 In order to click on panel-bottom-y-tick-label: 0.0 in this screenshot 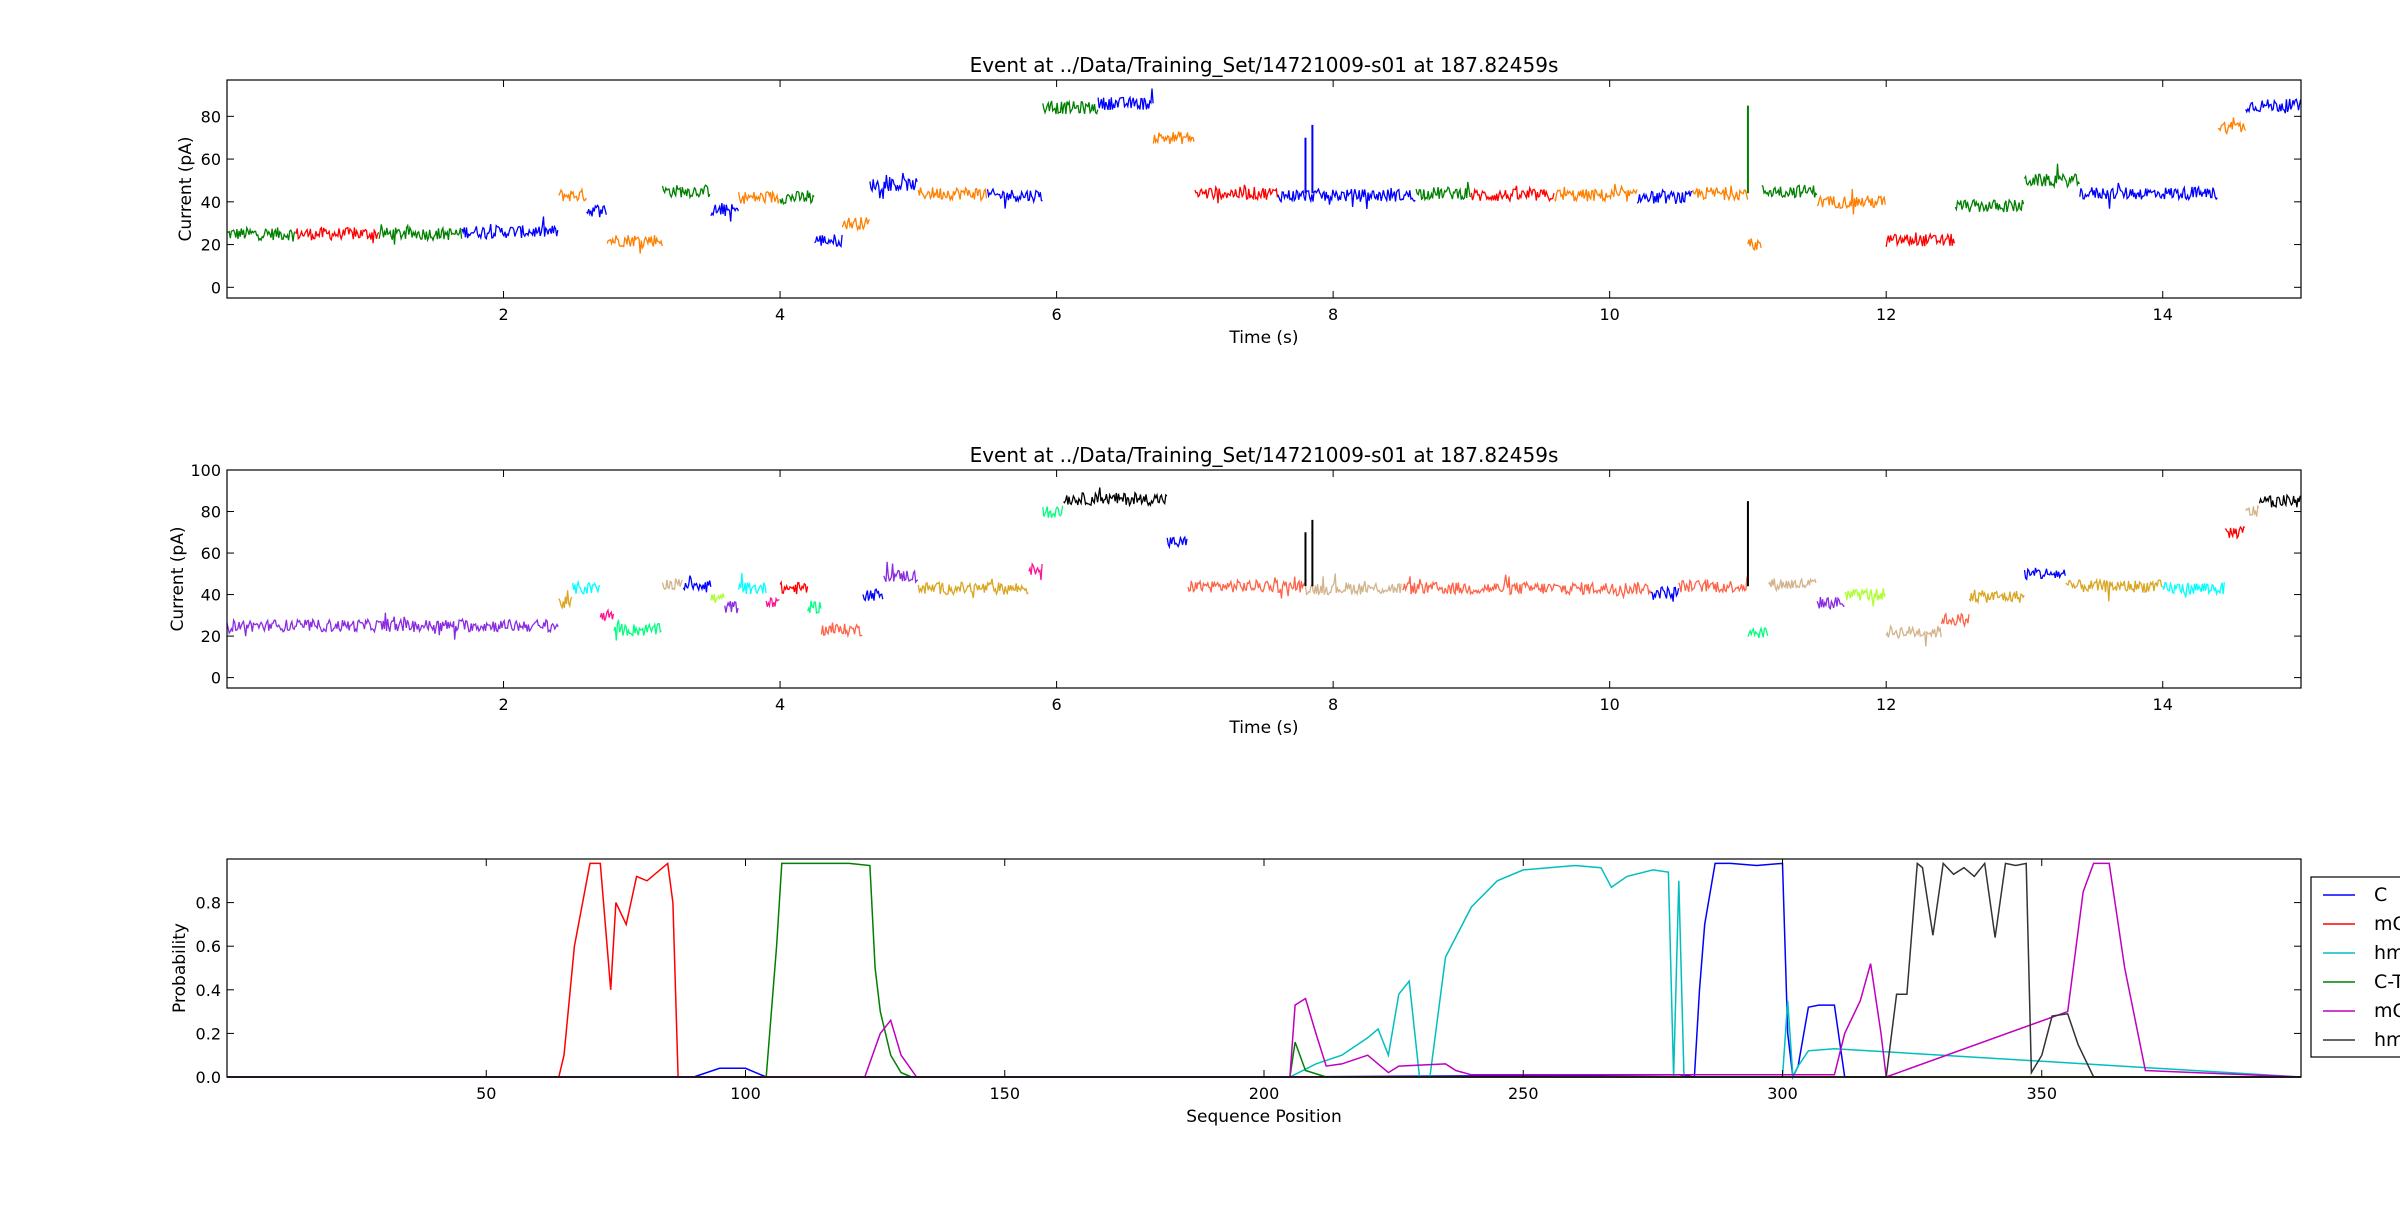, I will do `click(208, 1077)`.